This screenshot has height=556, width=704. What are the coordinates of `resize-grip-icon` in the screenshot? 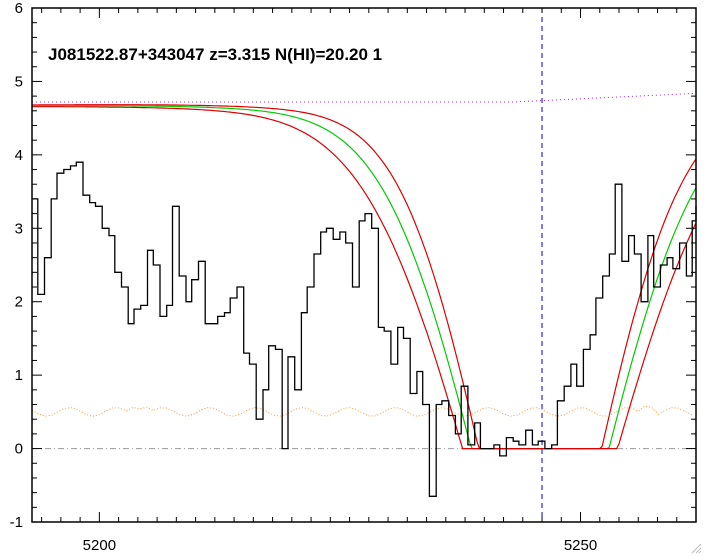 It's located at (696, 548).